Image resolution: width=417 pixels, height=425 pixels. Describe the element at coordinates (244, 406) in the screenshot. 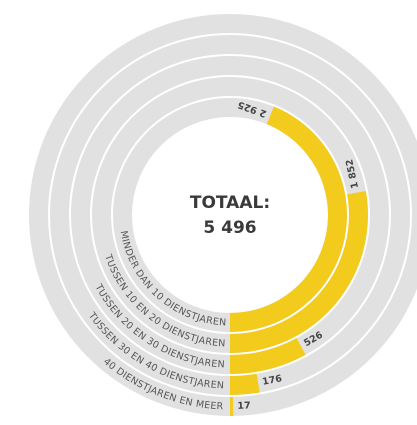

I see `value-label: 17` at that location.